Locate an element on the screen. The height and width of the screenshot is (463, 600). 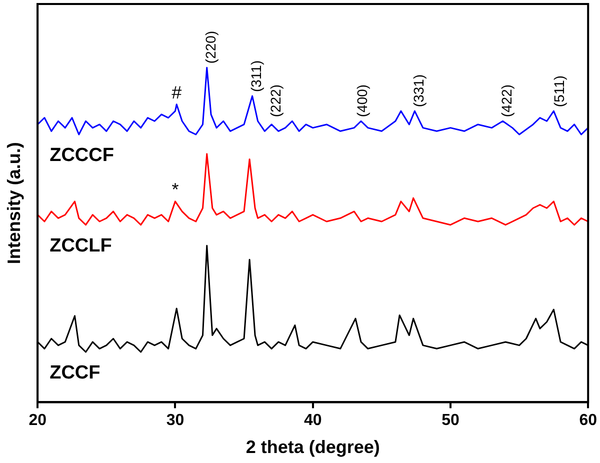
x-tick-label: 40 is located at coordinates (313, 421).